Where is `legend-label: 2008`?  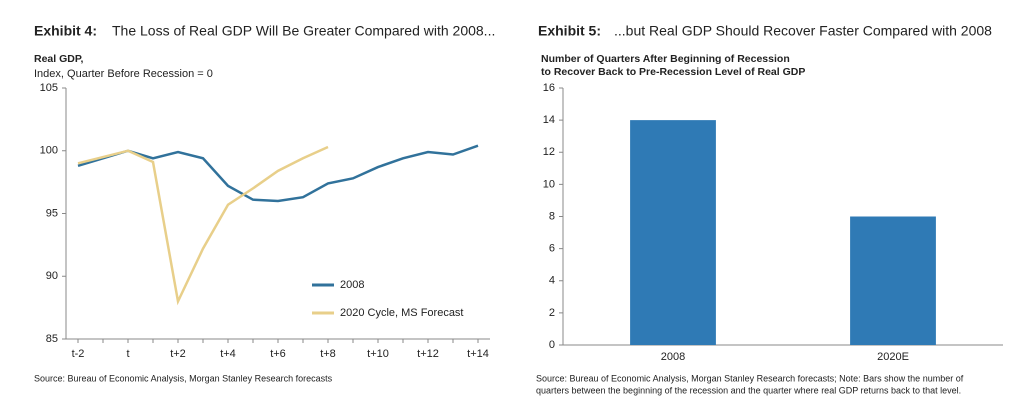 legend-label: 2008 is located at coordinates (352, 285).